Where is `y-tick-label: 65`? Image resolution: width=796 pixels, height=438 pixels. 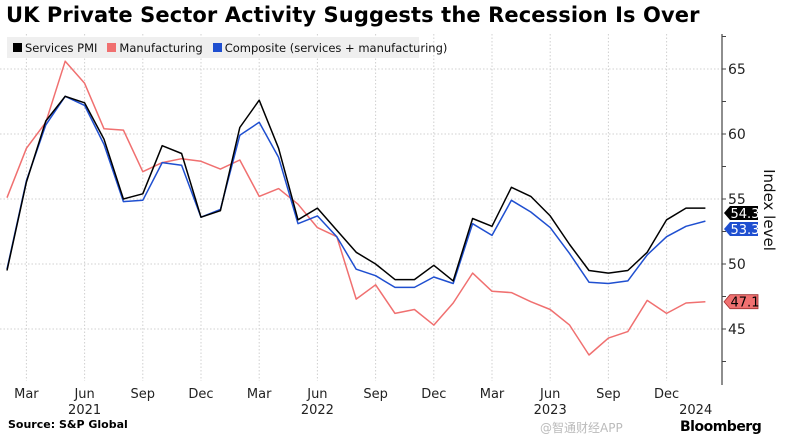
y-tick-label: 65 is located at coordinates (737, 70).